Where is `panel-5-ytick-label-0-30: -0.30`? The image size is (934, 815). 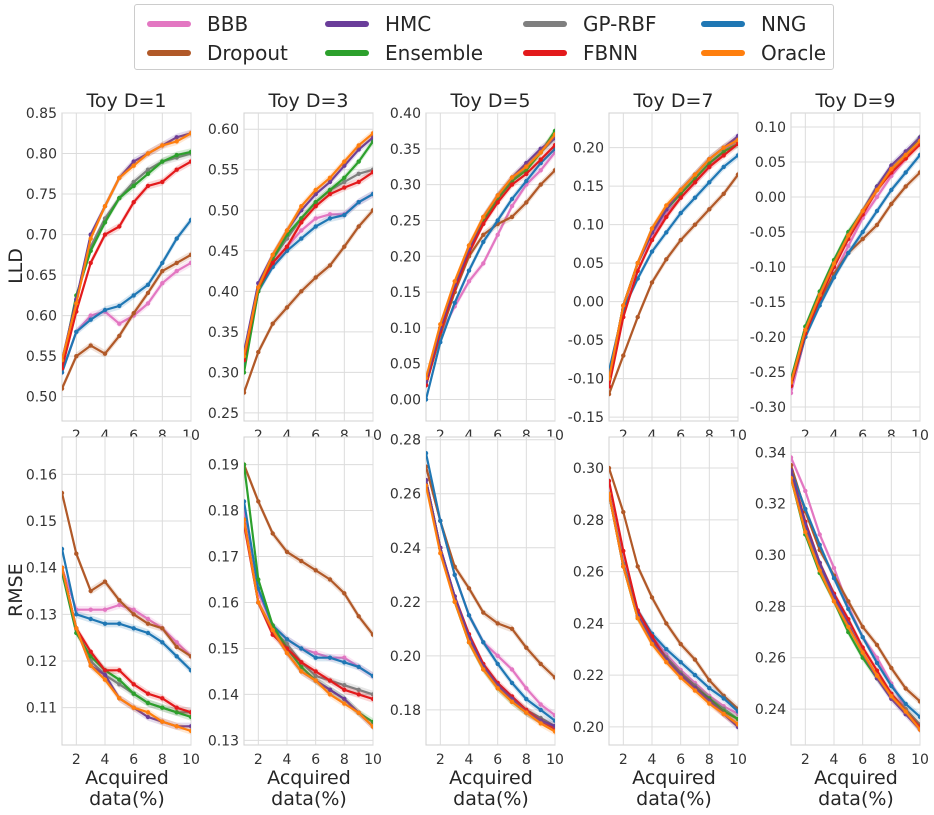
panel-5-ytick-label-0-30: -0.30 is located at coordinates (768, 408).